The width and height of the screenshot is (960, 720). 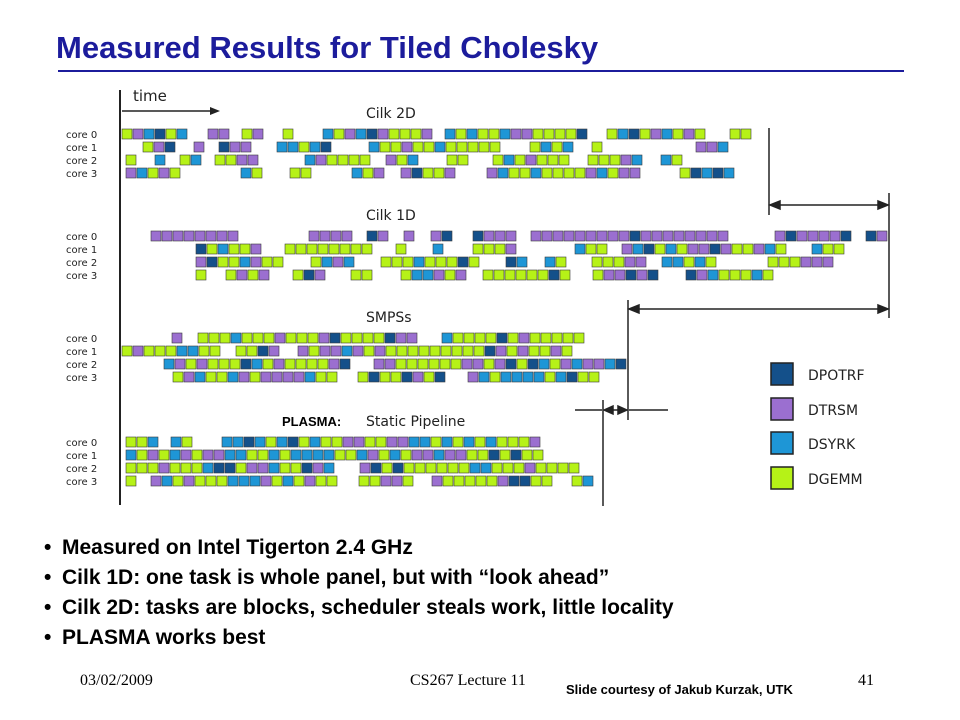 I want to click on panel-title-cilk2d: Cilk 2D, so click(x=391, y=114).